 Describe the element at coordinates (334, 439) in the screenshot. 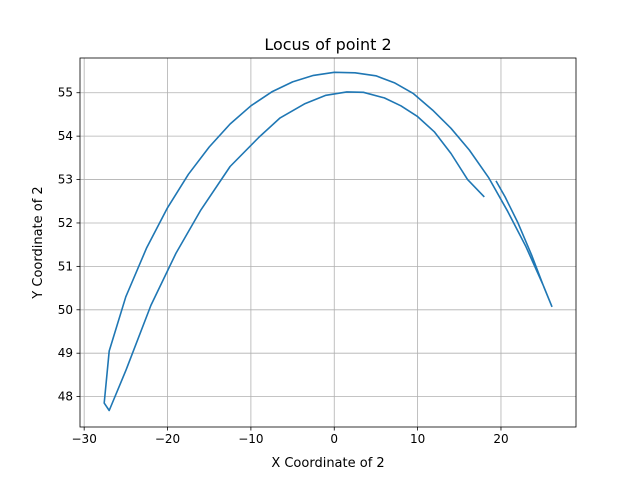

I see `x-tick-label: 0` at that location.